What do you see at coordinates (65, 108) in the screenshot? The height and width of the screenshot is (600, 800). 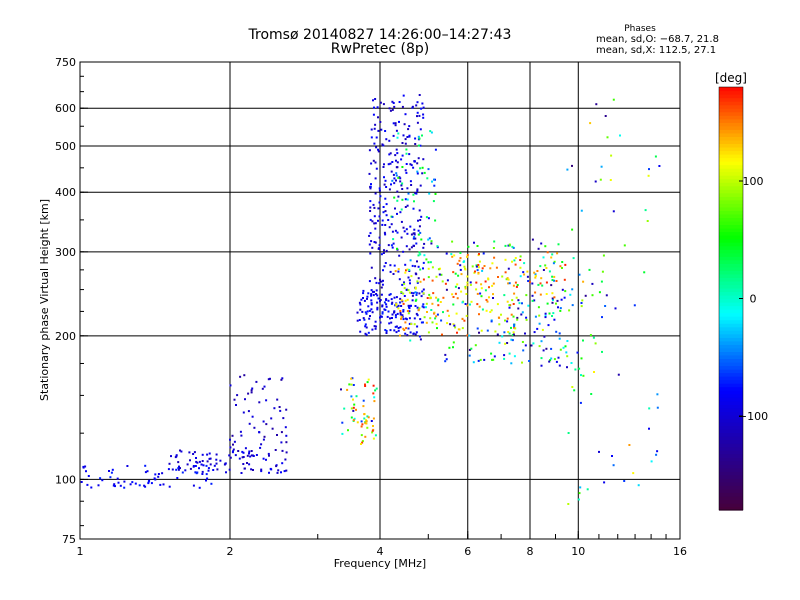 I see `y-tick-label: 600` at bounding box center [65, 108].